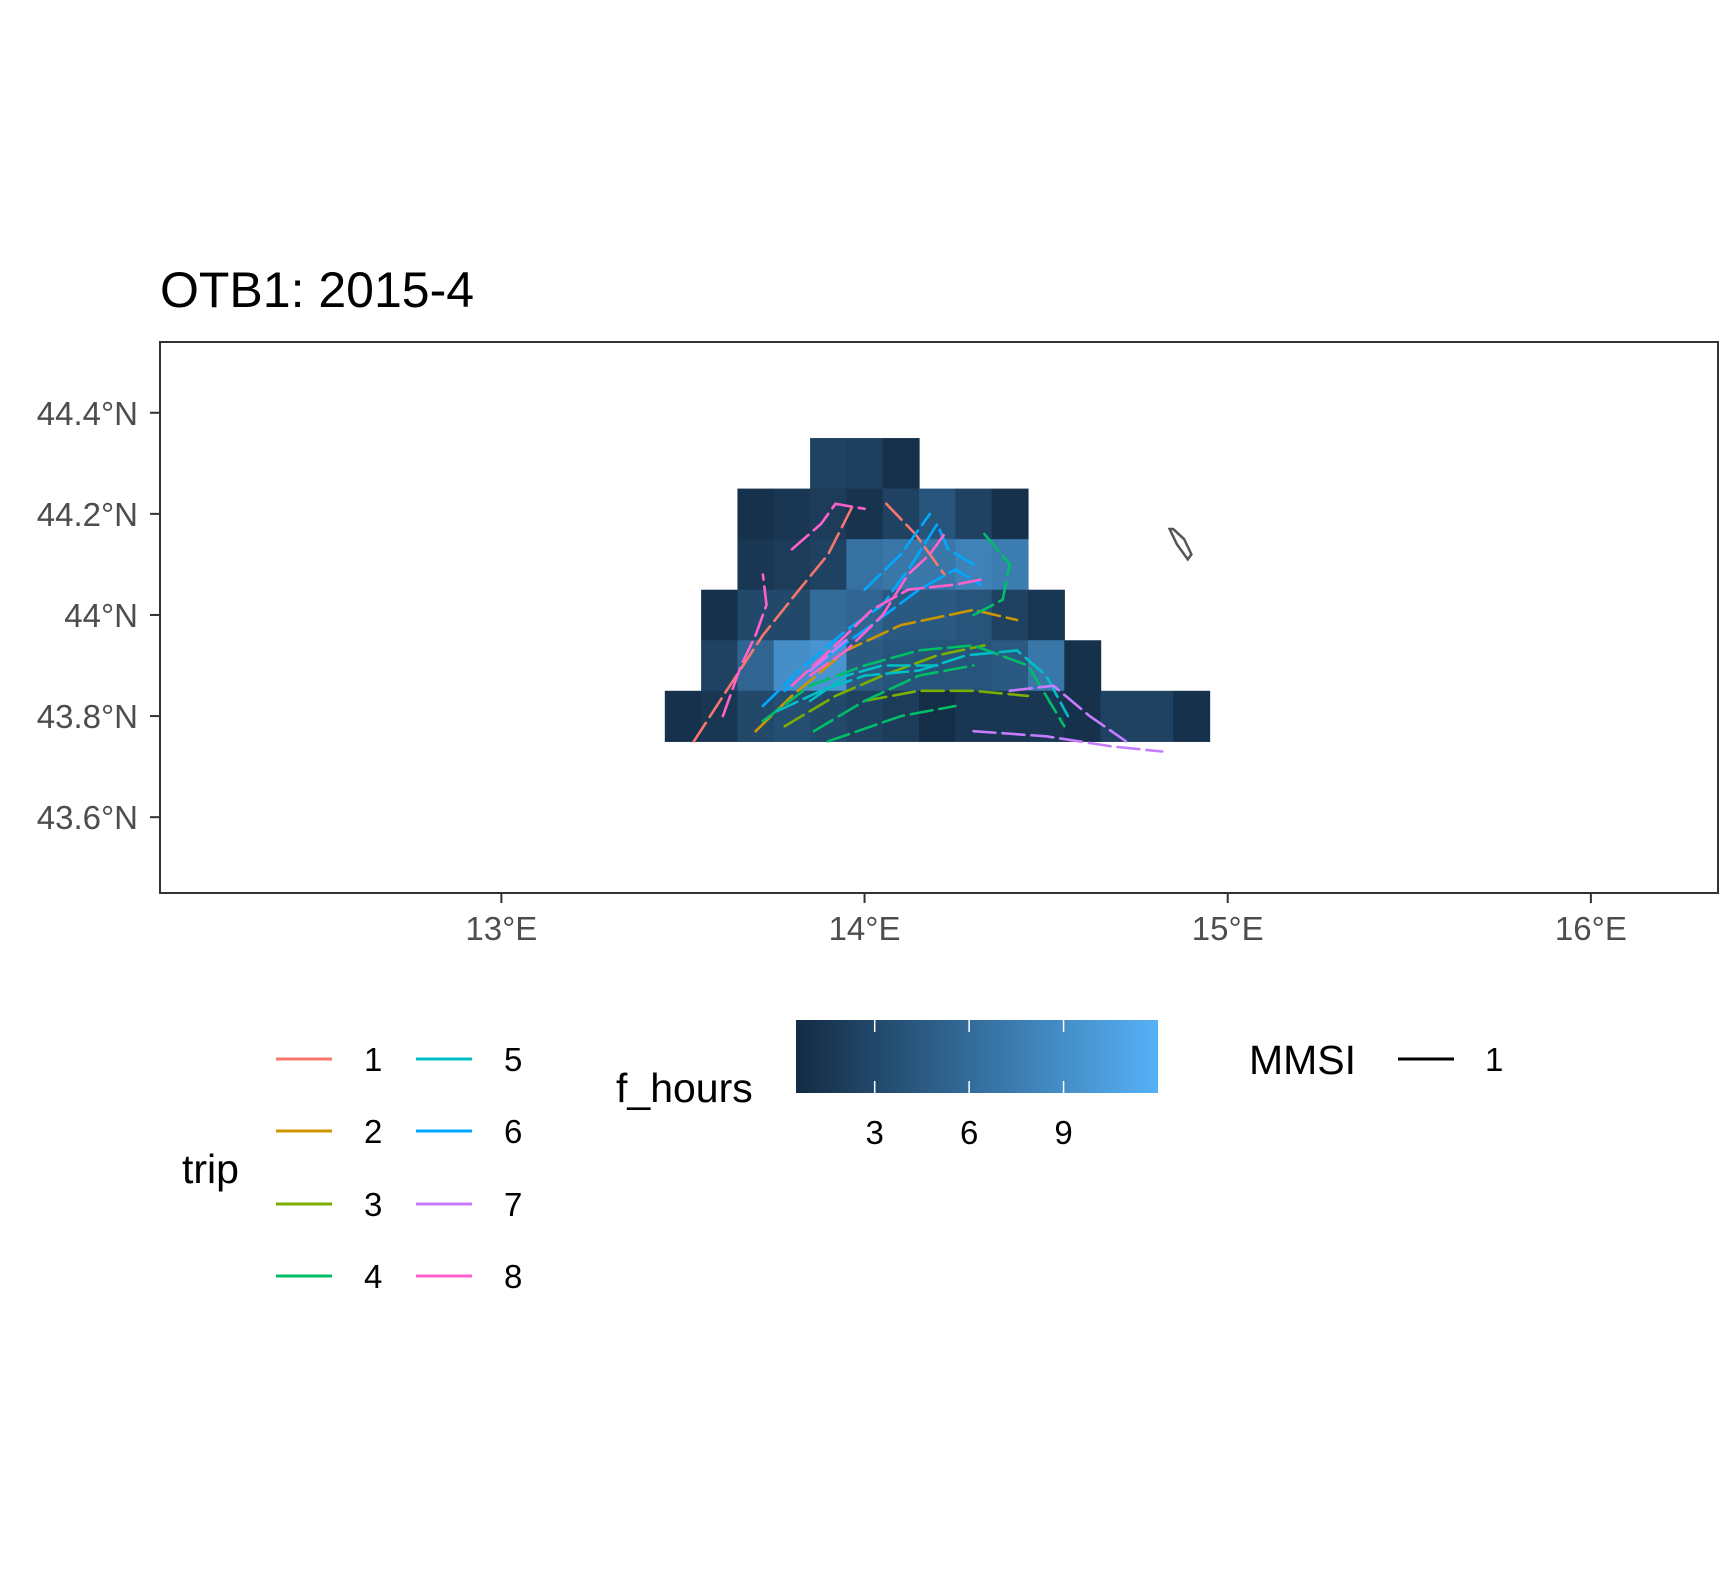 Image resolution: width=1734 pixels, height=1593 pixels. I want to click on x-tick-label: 16°E, so click(1591, 928).